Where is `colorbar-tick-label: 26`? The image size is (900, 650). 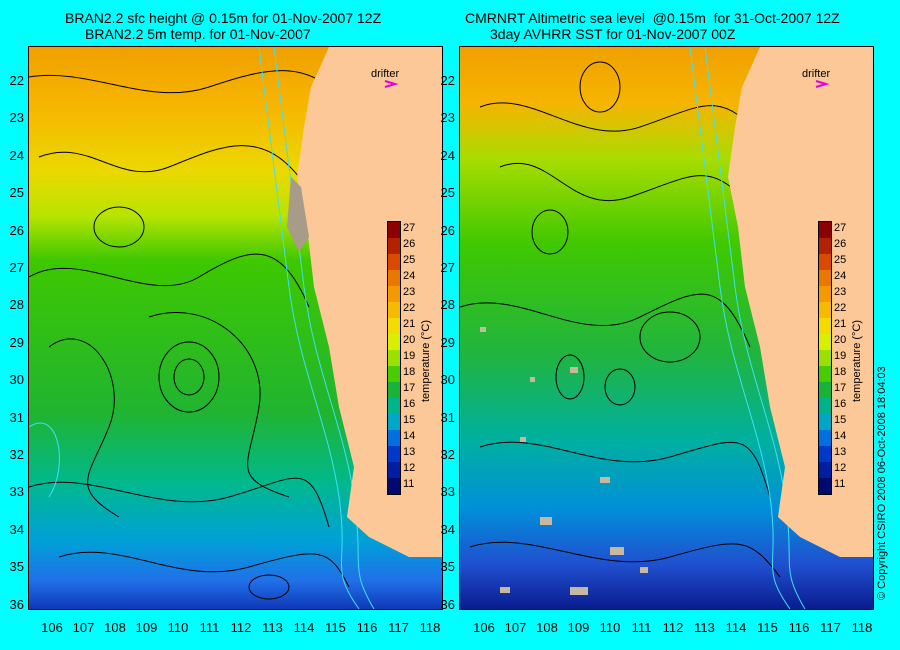
colorbar-tick-label: 26 is located at coordinates (409, 244).